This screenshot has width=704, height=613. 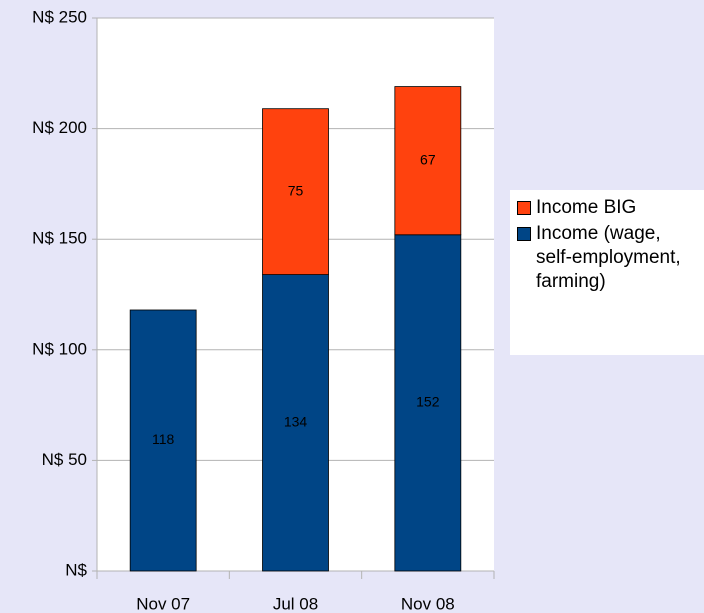 I want to click on y-tick-label: N$ 200, so click(x=59, y=127).